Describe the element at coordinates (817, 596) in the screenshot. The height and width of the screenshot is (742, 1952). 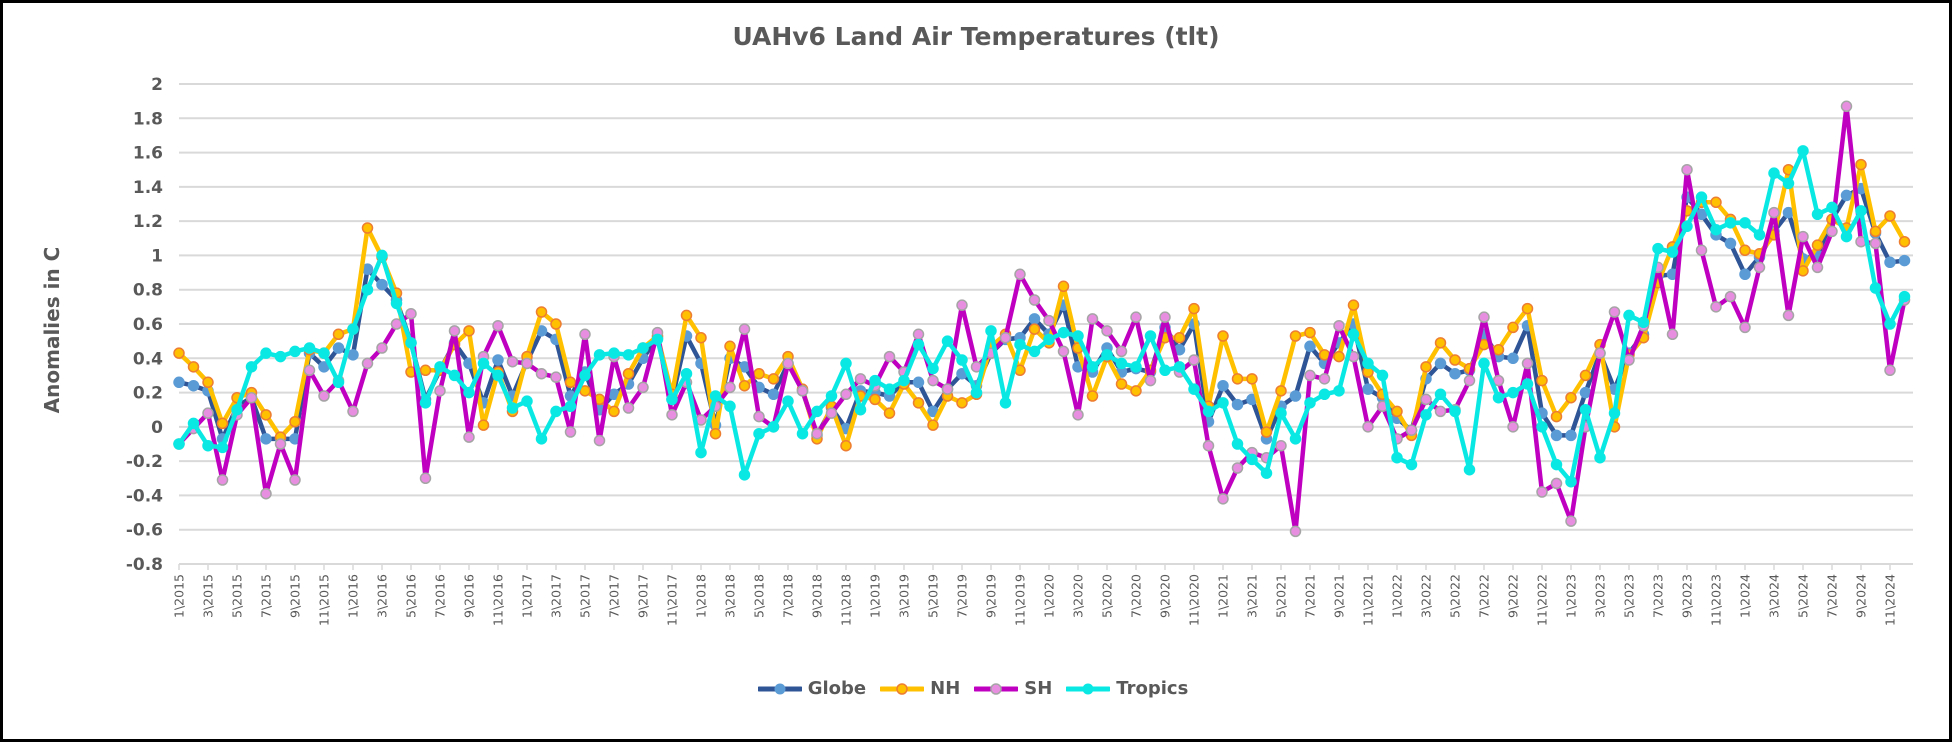
I see `x-tick-label: 9\2018` at that location.